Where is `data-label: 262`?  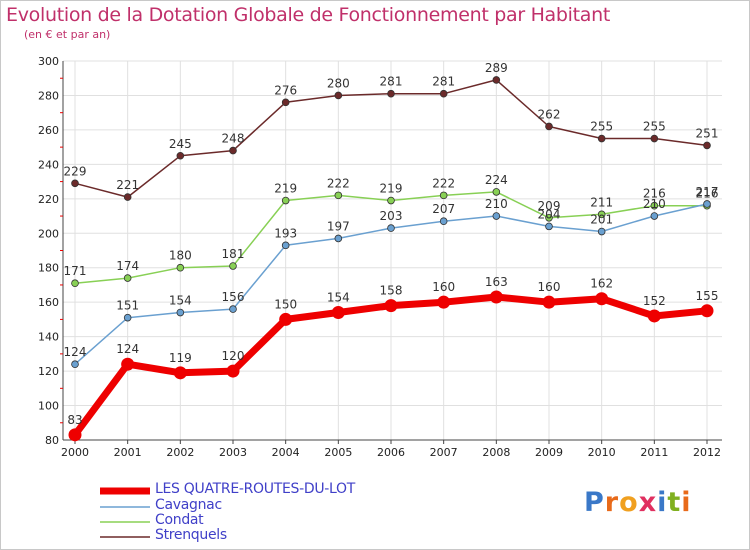
data-label: 262 is located at coordinates (549, 114).